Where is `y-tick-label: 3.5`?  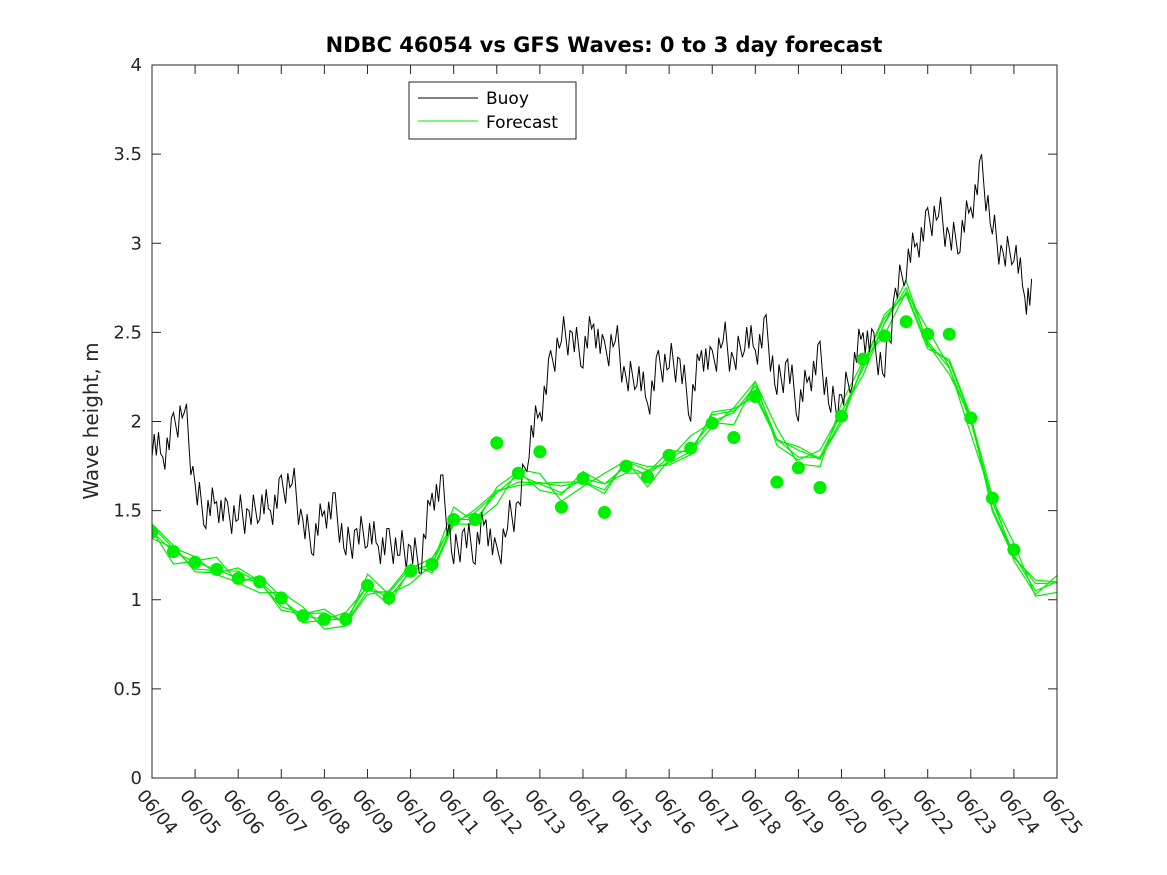 y-tick-label: 3.5 is located at coordinates (127, 154).